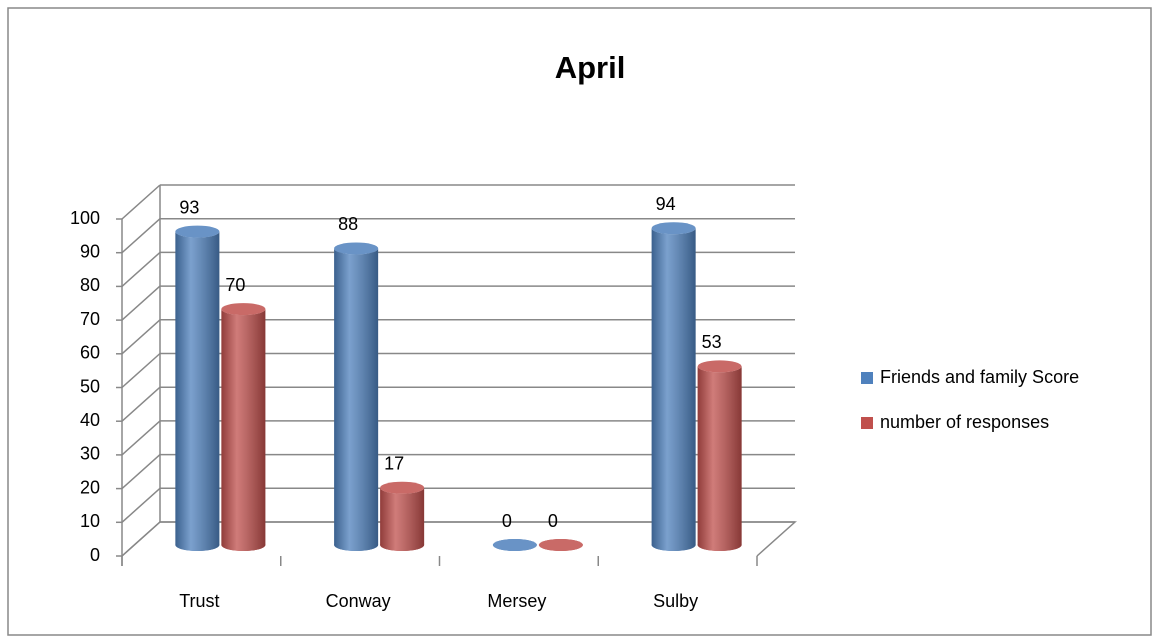 Image resolution: width=1160 pixels, height=643 pixels. What do you see at coordinates (85, 218) in the screenshot?
I see `y-tick-label: 100` at bounding box center [85, 218].